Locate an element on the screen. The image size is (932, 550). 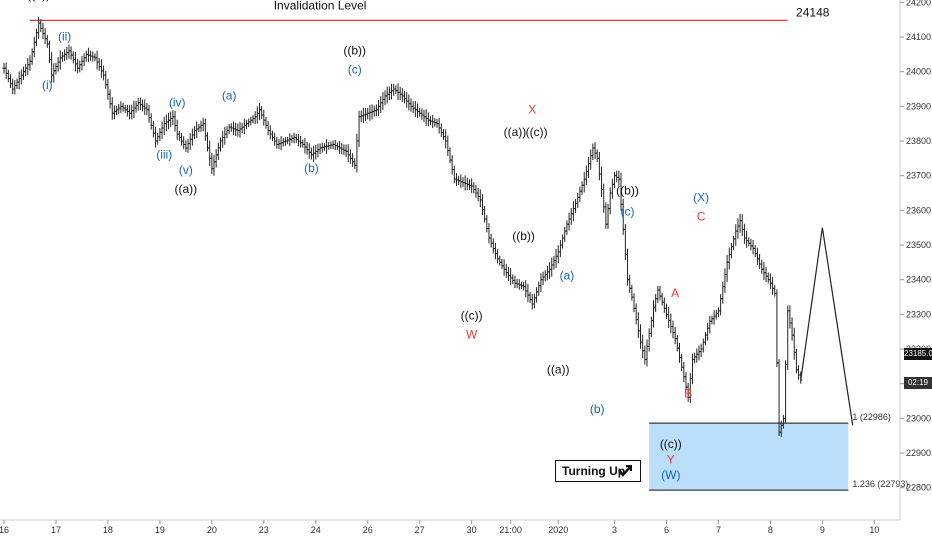
arrow-up-right-icon is located at coordinates (625, 471).